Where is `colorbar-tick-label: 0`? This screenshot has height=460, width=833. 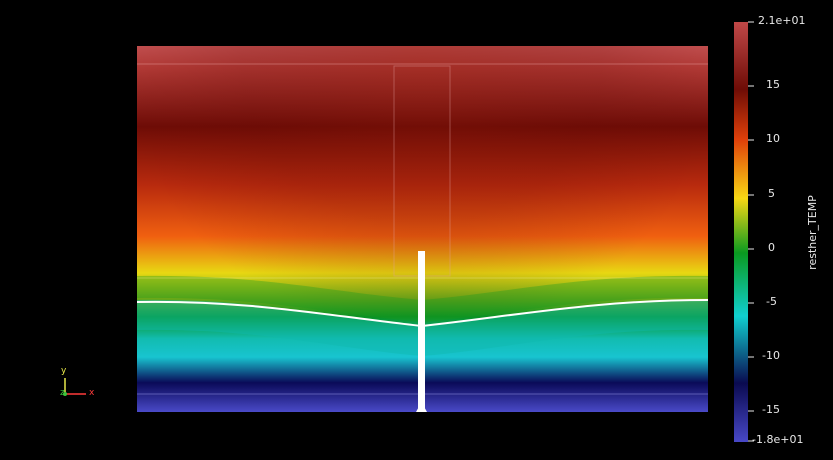
colorbar-tick-label: 0 is located at coordinates (771, 247).